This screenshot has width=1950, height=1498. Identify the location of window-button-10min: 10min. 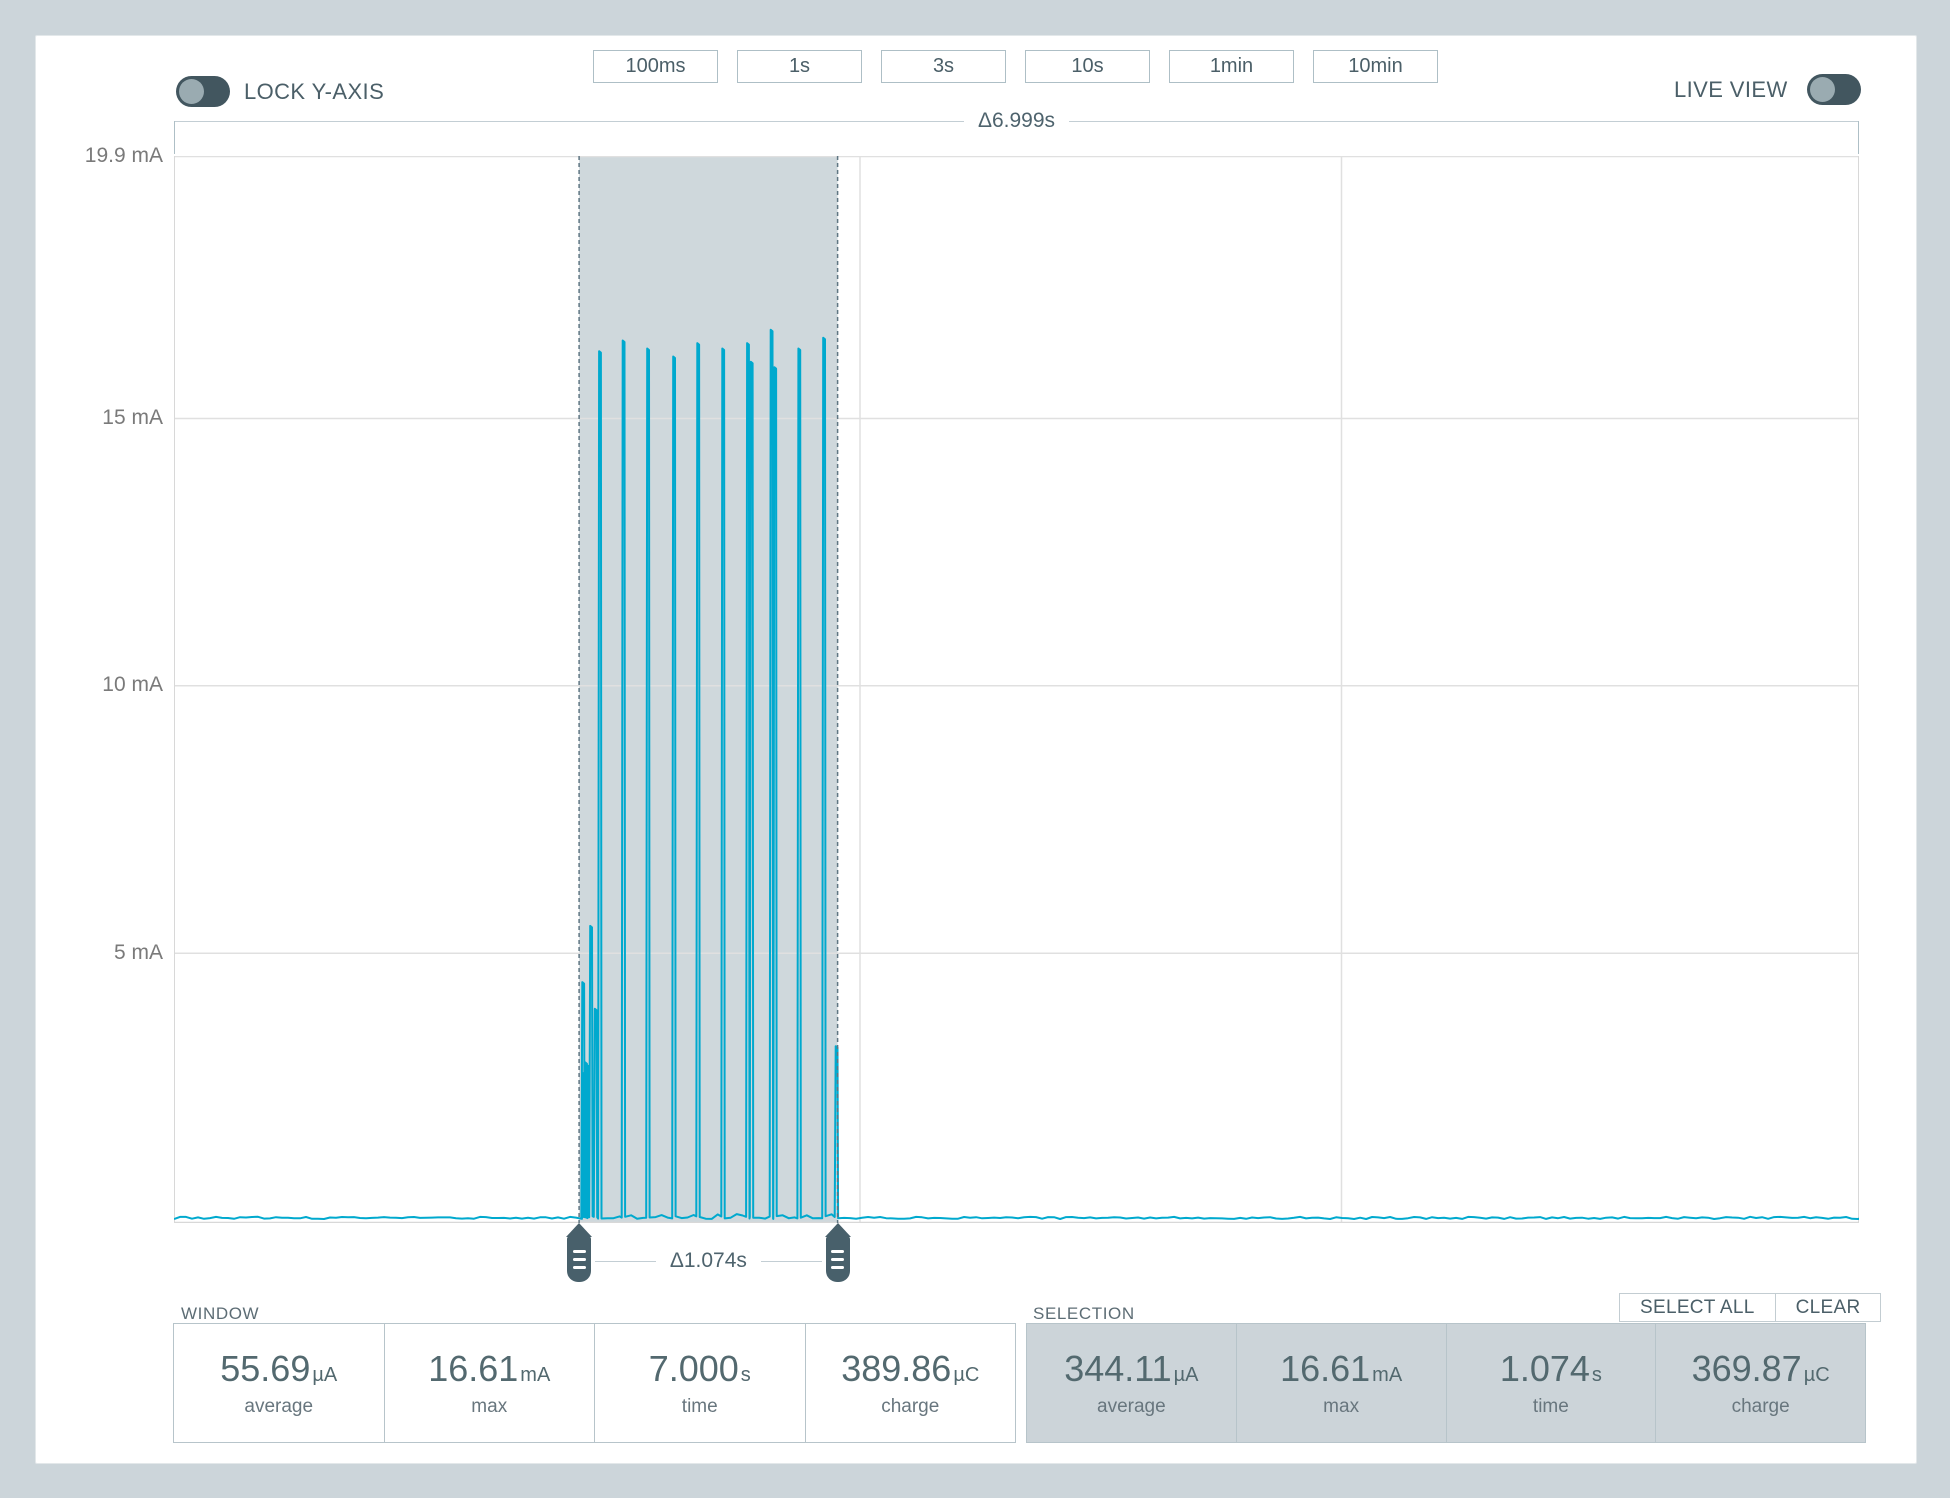
(1375, 66).